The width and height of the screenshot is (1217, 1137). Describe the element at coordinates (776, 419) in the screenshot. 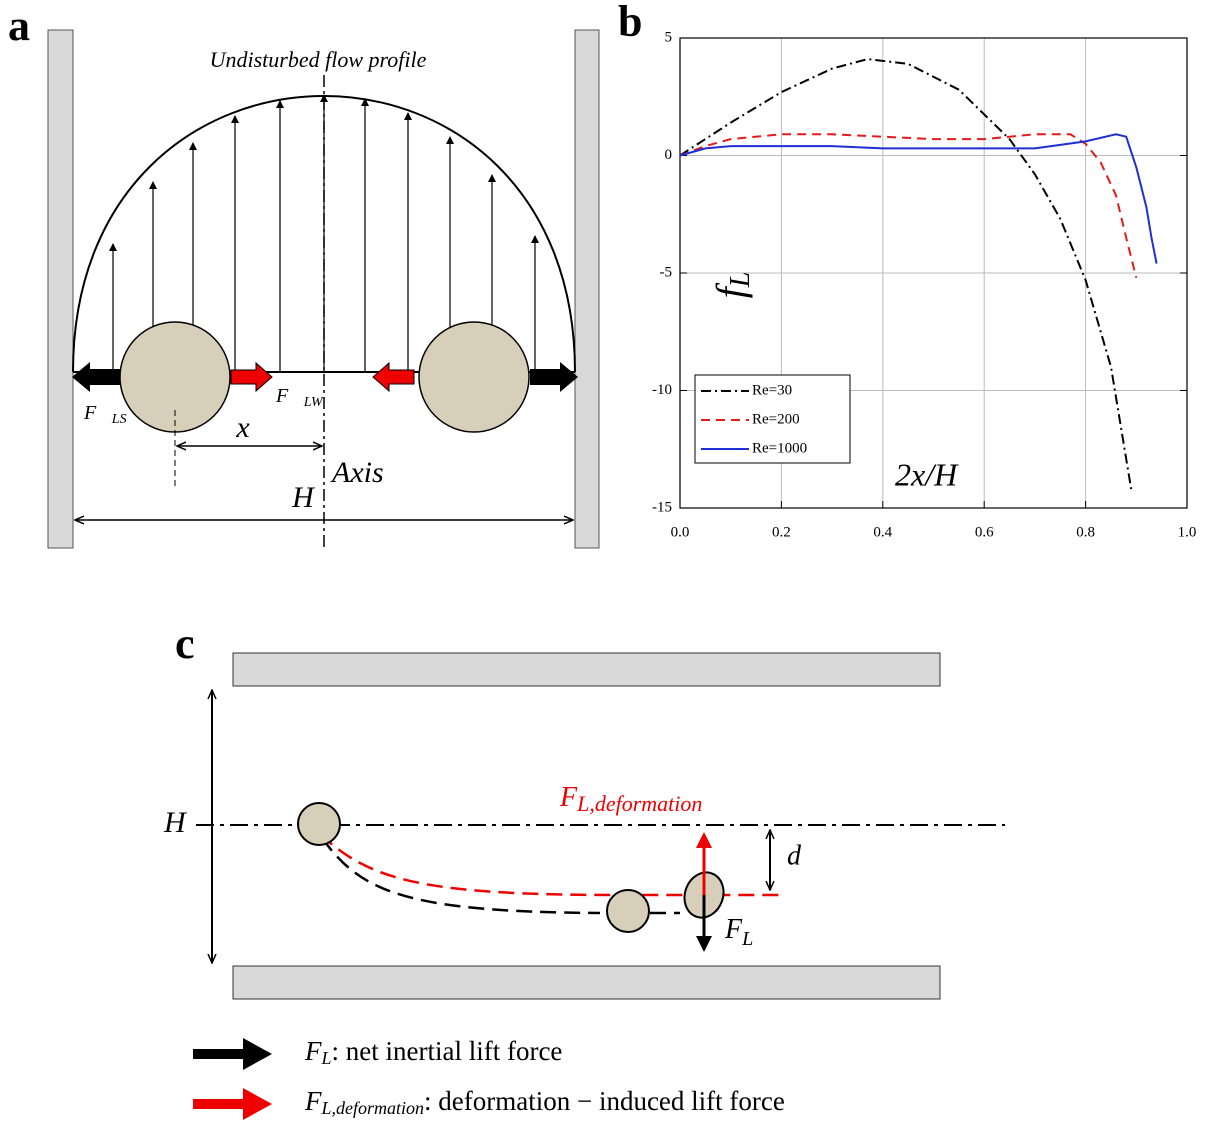

I see `legend-label: Re=200` at that location.